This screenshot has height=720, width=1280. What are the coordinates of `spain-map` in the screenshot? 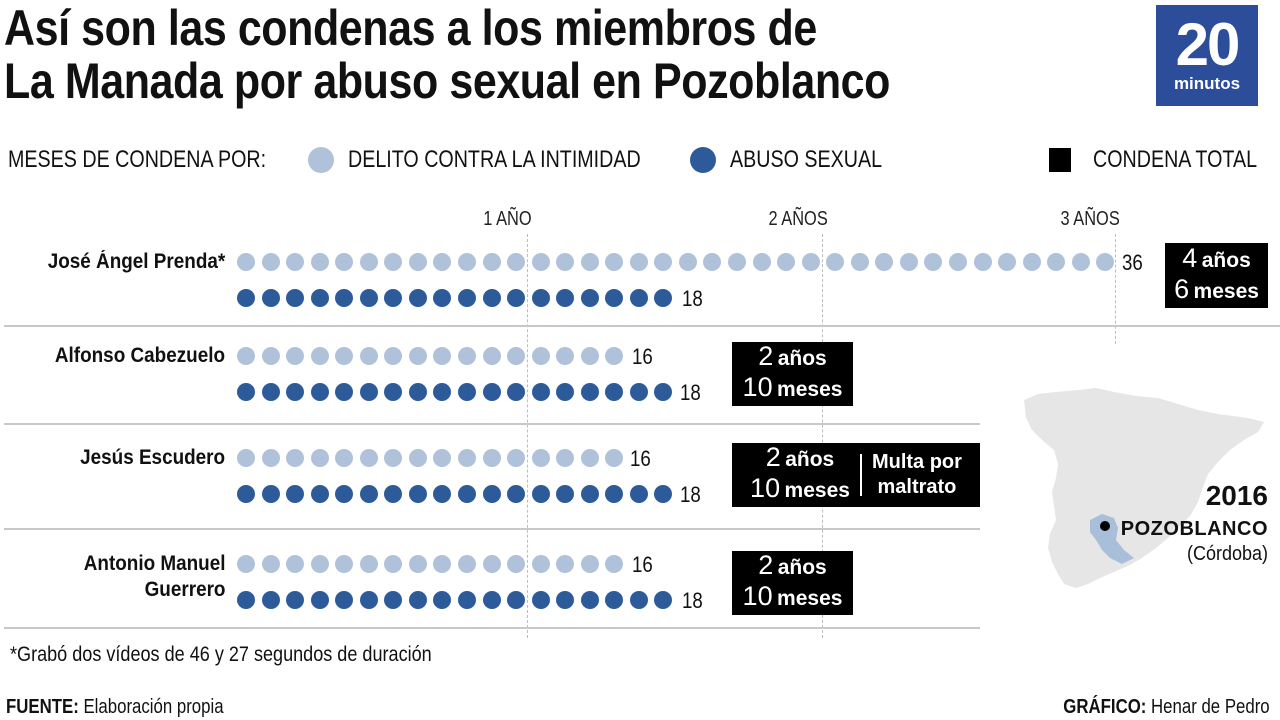 It's located at (1144, 488).